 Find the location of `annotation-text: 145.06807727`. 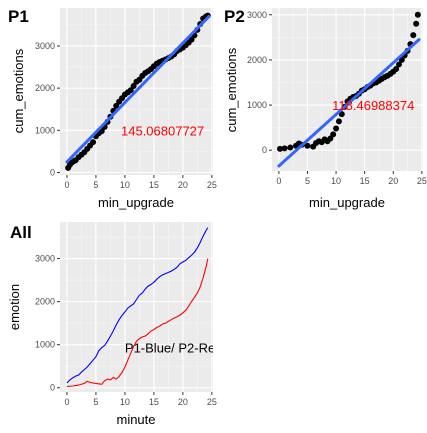

annotation-text: 145.06807727 is located at coordinates (162, 130).